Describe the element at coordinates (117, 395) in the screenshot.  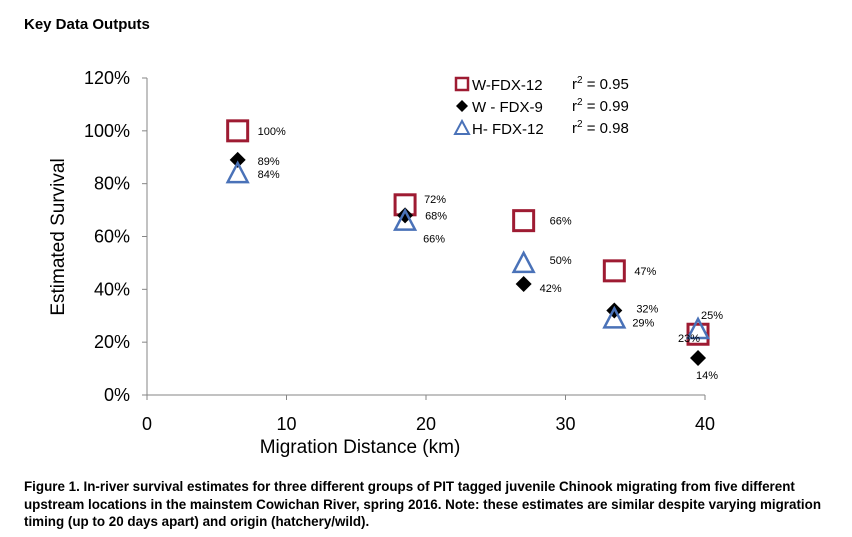
I see `y-tick-label: 0%` at that location.